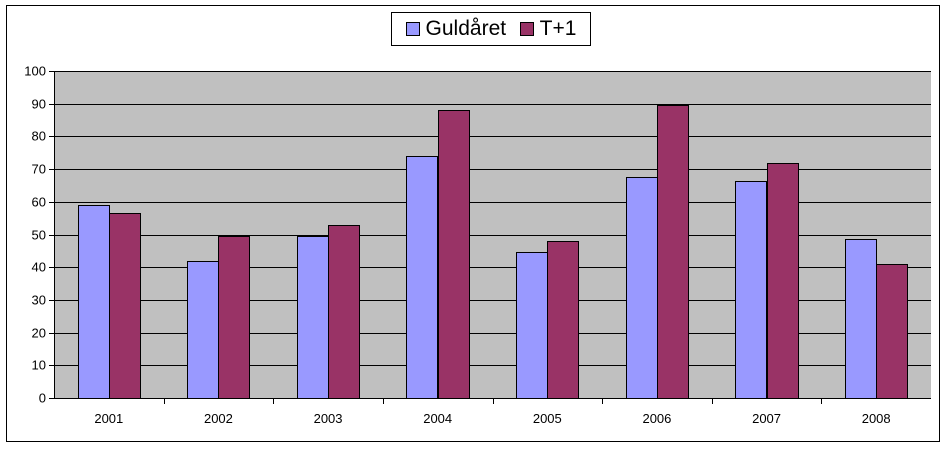  Describe the element at coordinates (328, 418) in the screenshot. I see `x-tick-label: 2003` at that location.